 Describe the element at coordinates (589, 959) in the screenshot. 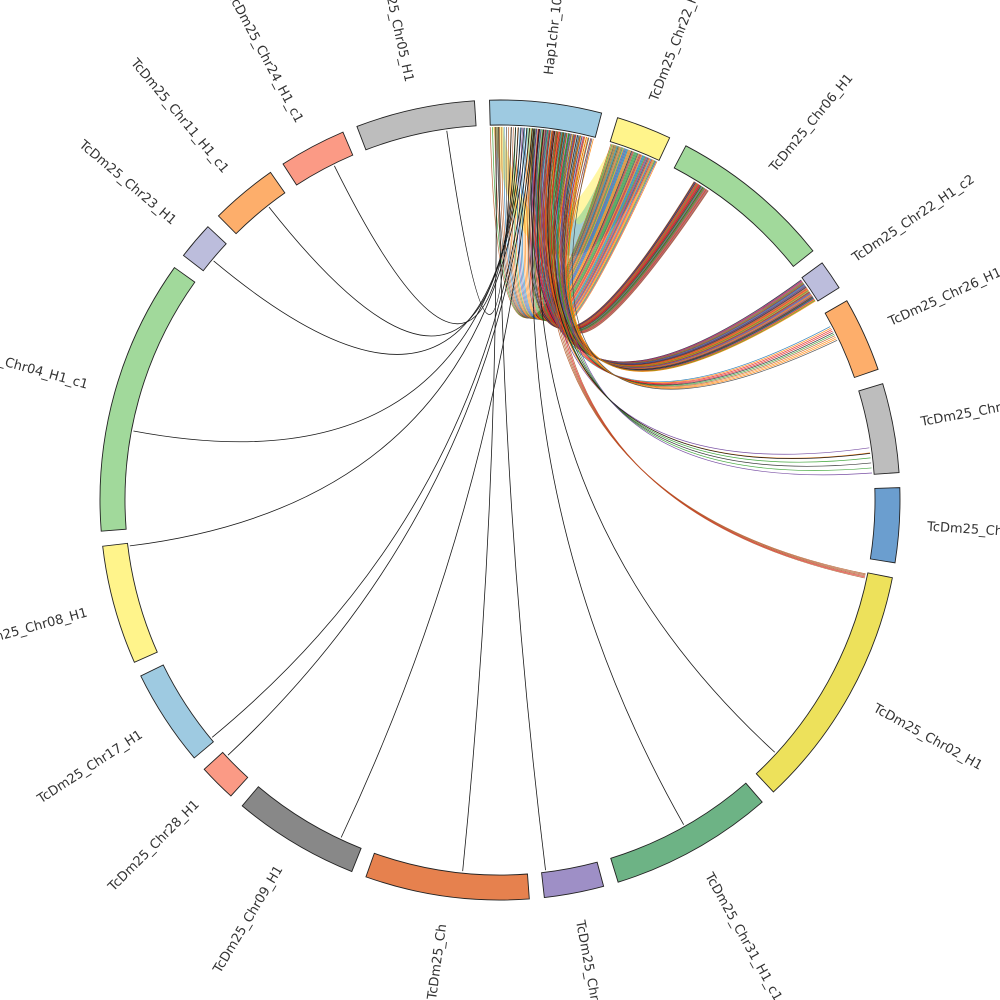

I see `sector-label-tcdm25_chr01: TcDm25_Chr01_` at that location.